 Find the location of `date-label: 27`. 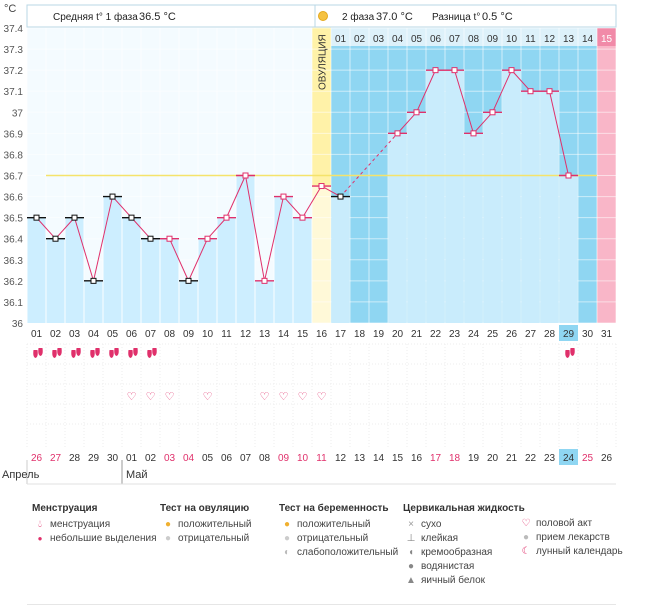

date-label: 27 is located at coordinates (56, 458).